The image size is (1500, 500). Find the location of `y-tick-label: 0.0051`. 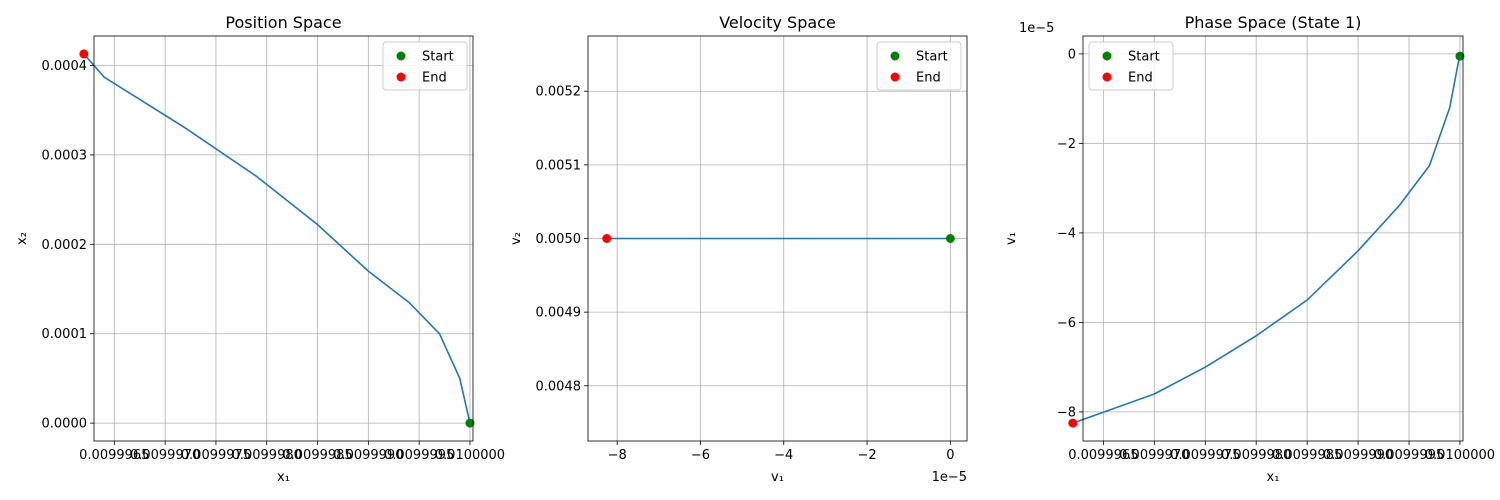

y-tick-label: 0.0051 is located at coordinates (559, 165).